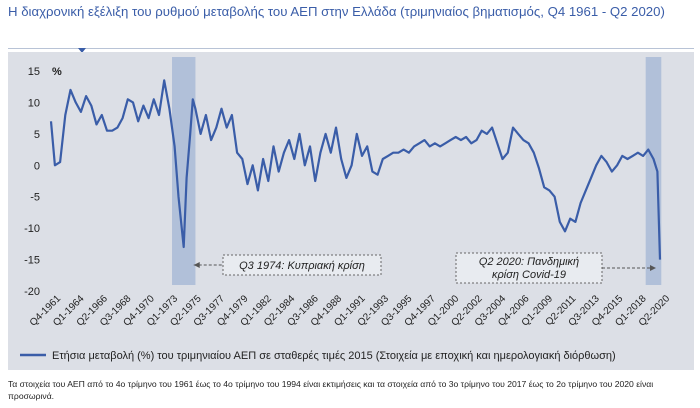 This screenshot has height=408, width=700. Describe the element at coordinates (34, 72) in the screenshot. I see `y-tick-label: 15` at that location.